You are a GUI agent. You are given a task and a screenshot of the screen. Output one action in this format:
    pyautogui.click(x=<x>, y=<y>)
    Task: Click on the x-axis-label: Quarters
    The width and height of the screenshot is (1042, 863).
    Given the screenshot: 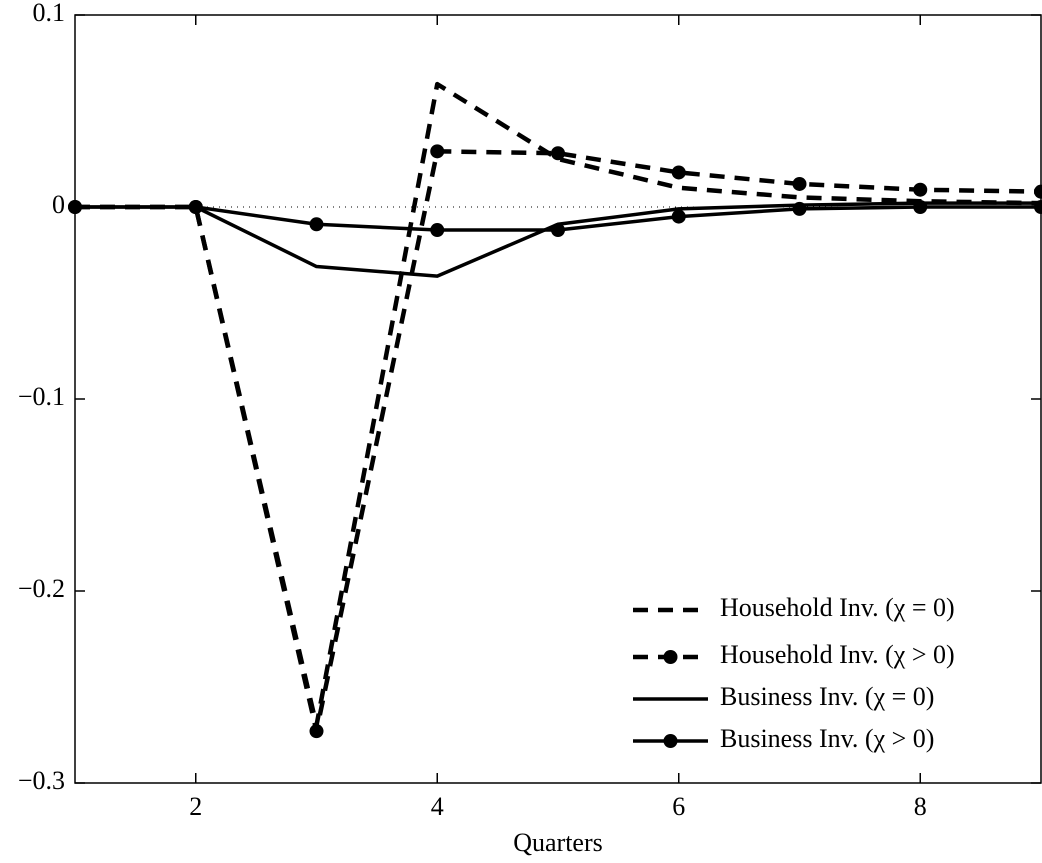 What is the action you would take?
    pyautogui.click(x=558, y=842)
    